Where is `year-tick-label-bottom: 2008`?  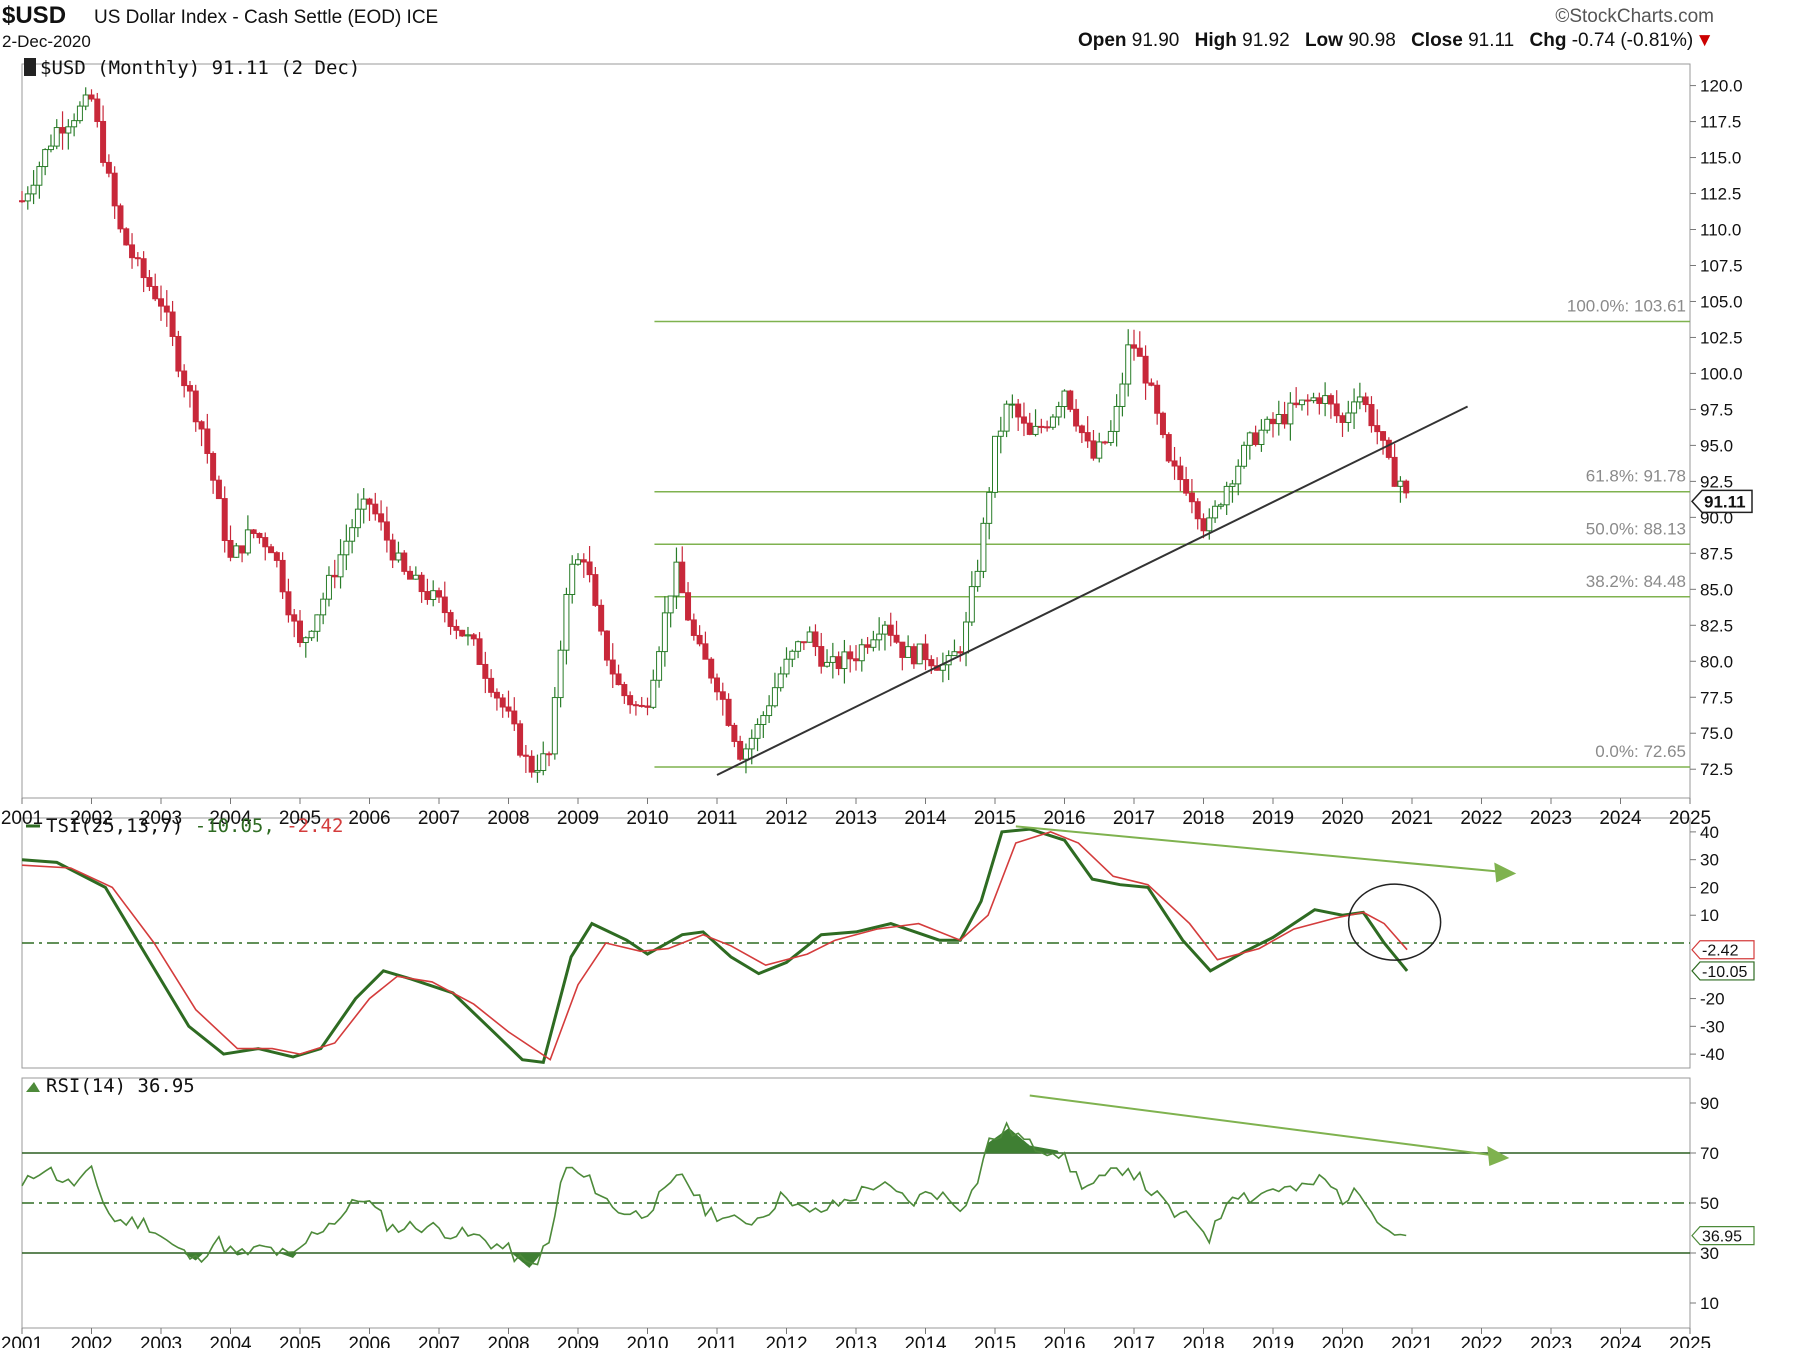 year-tick-label-bottom: 2008 is located at coordinates (508, 1341).